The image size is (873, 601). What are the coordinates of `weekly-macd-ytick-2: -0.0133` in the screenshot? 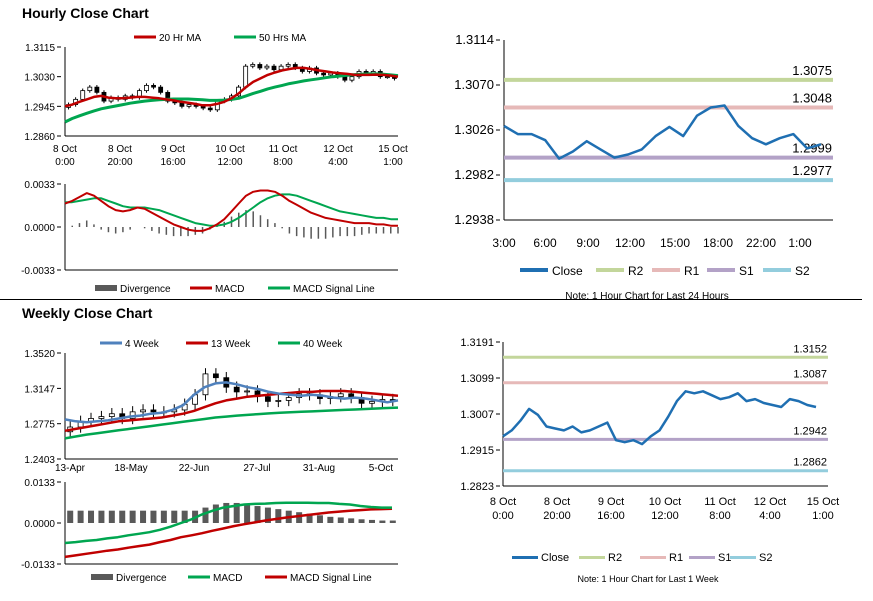 It's located at (38, 565).